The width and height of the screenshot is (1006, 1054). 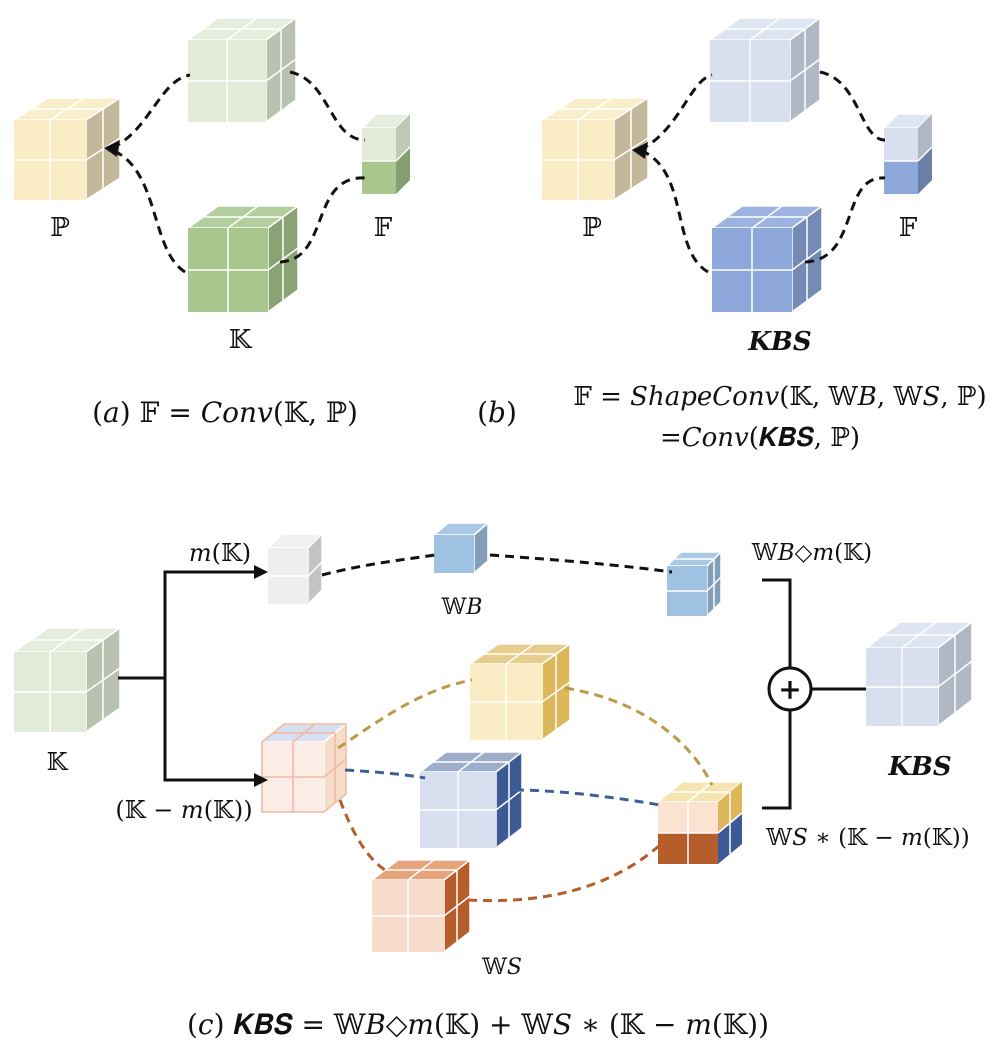 What do you see at coordinates (261, 780) in the screenshot?
I see `arrowhead-down-branch` at bounding box center [261, 780].